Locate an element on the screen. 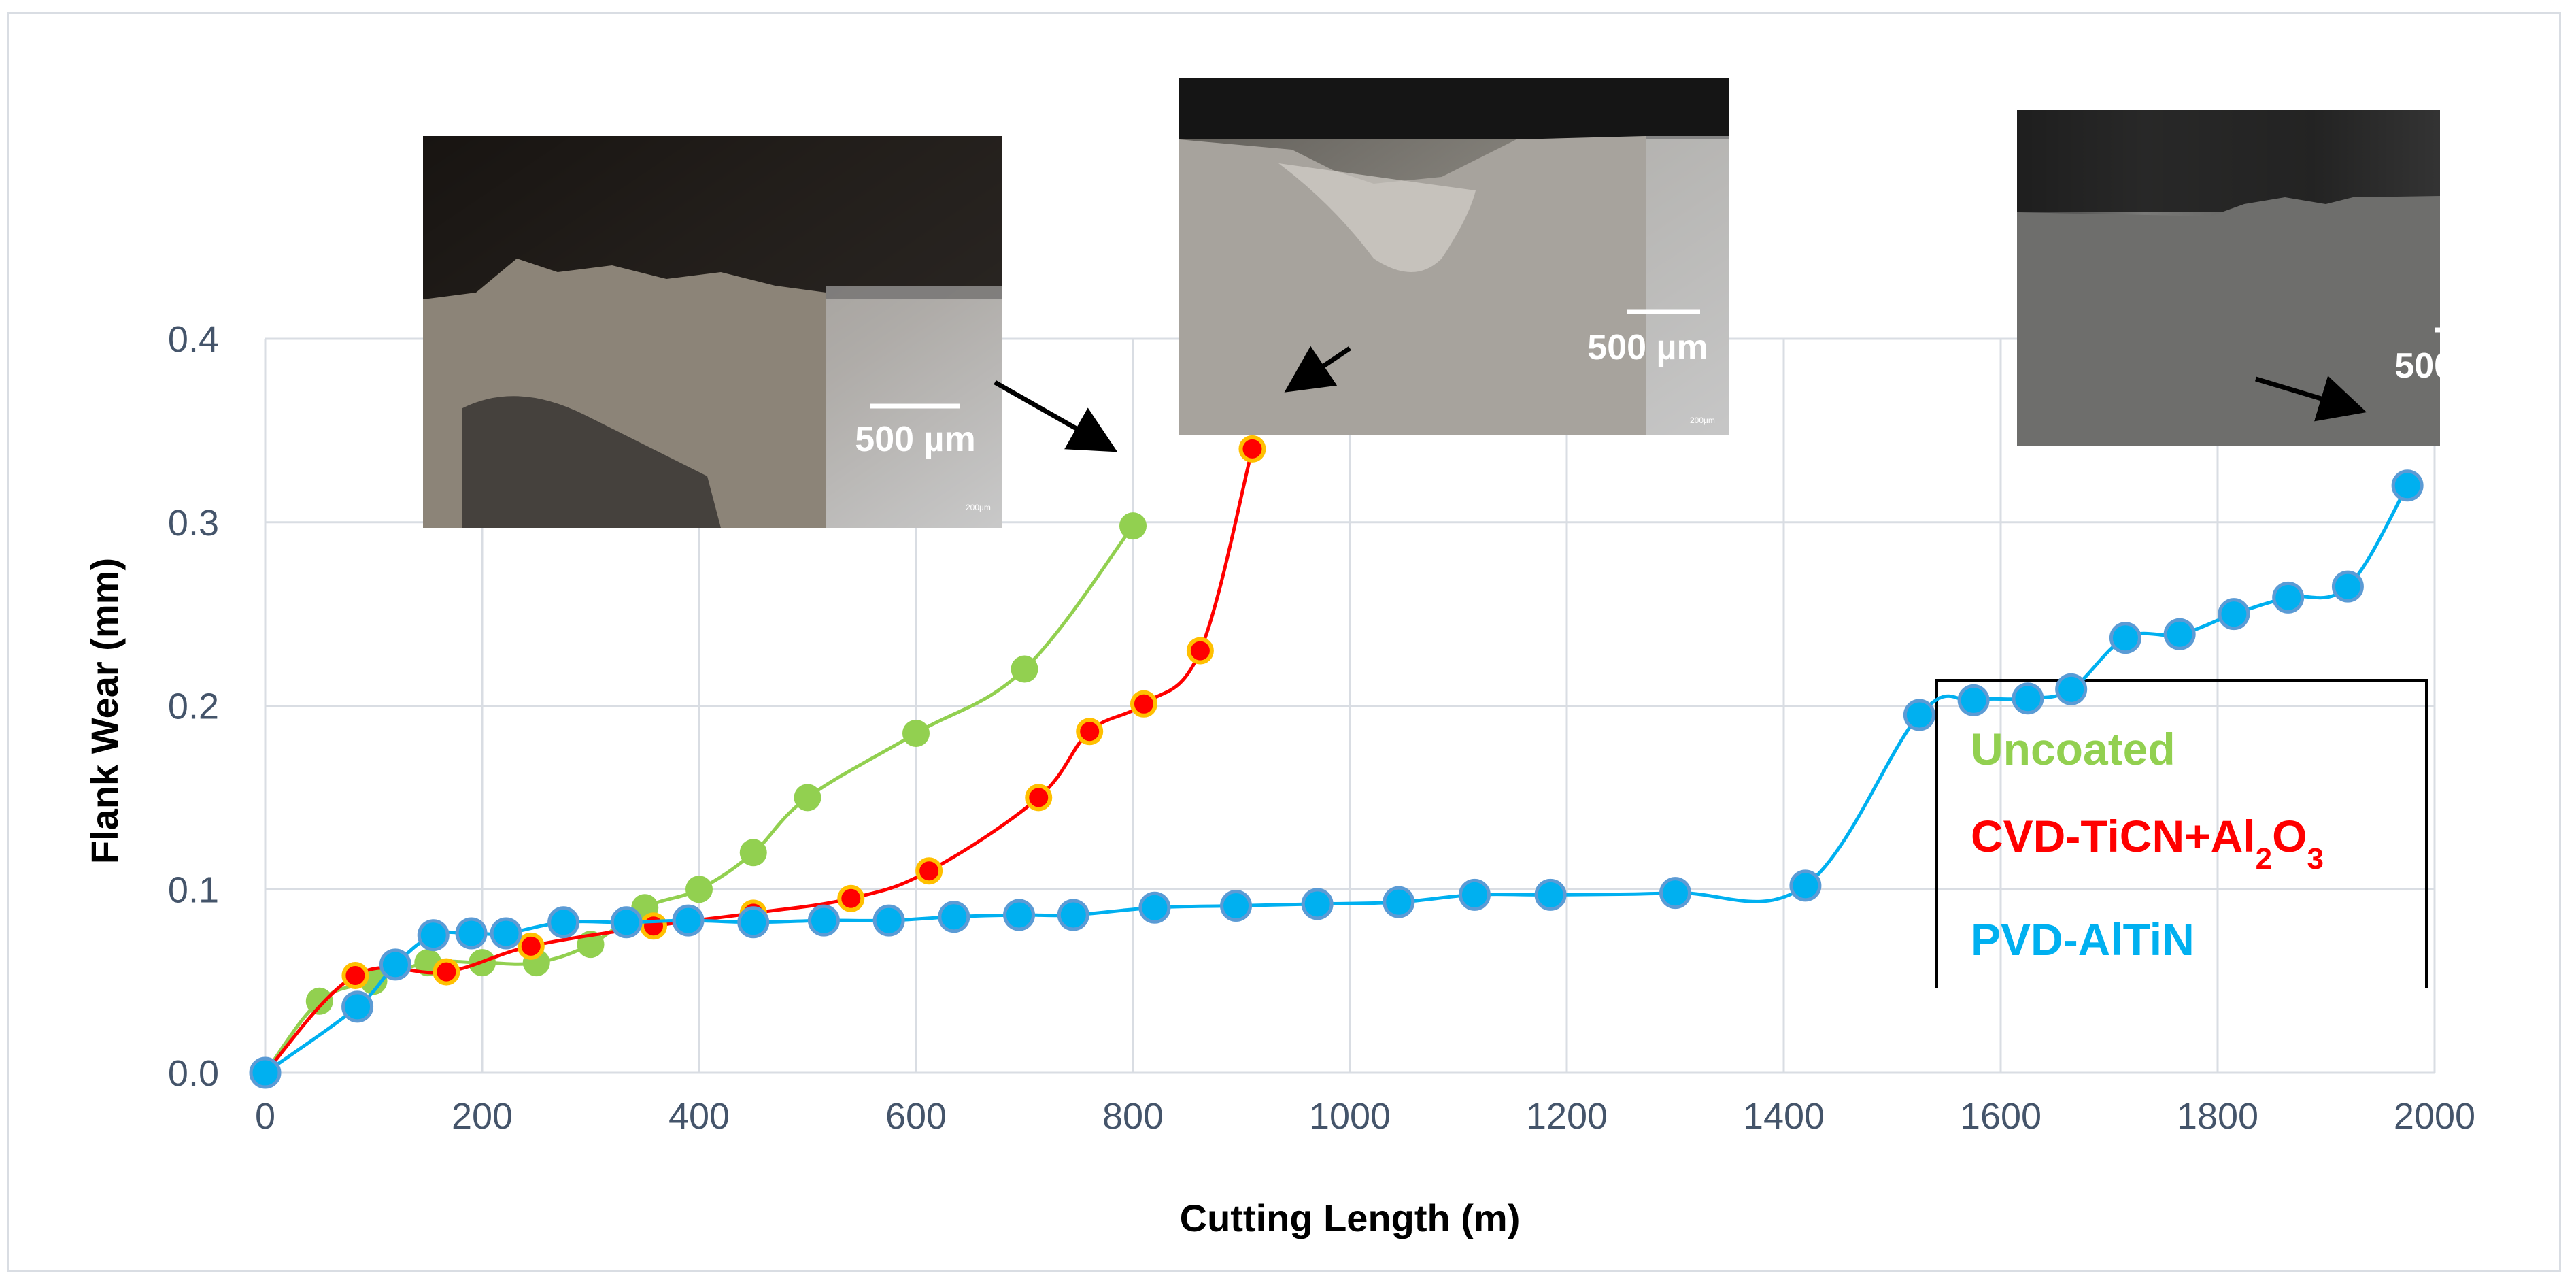 The image size is (2576, 1283). arrow-cvd is located at coordinates (1317, 370).